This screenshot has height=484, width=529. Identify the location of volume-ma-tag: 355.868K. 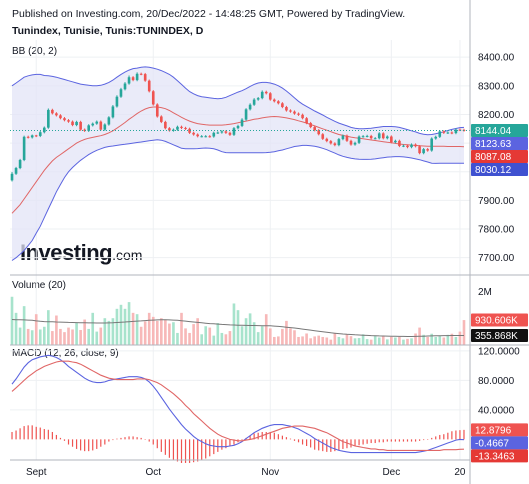
(499, 335).